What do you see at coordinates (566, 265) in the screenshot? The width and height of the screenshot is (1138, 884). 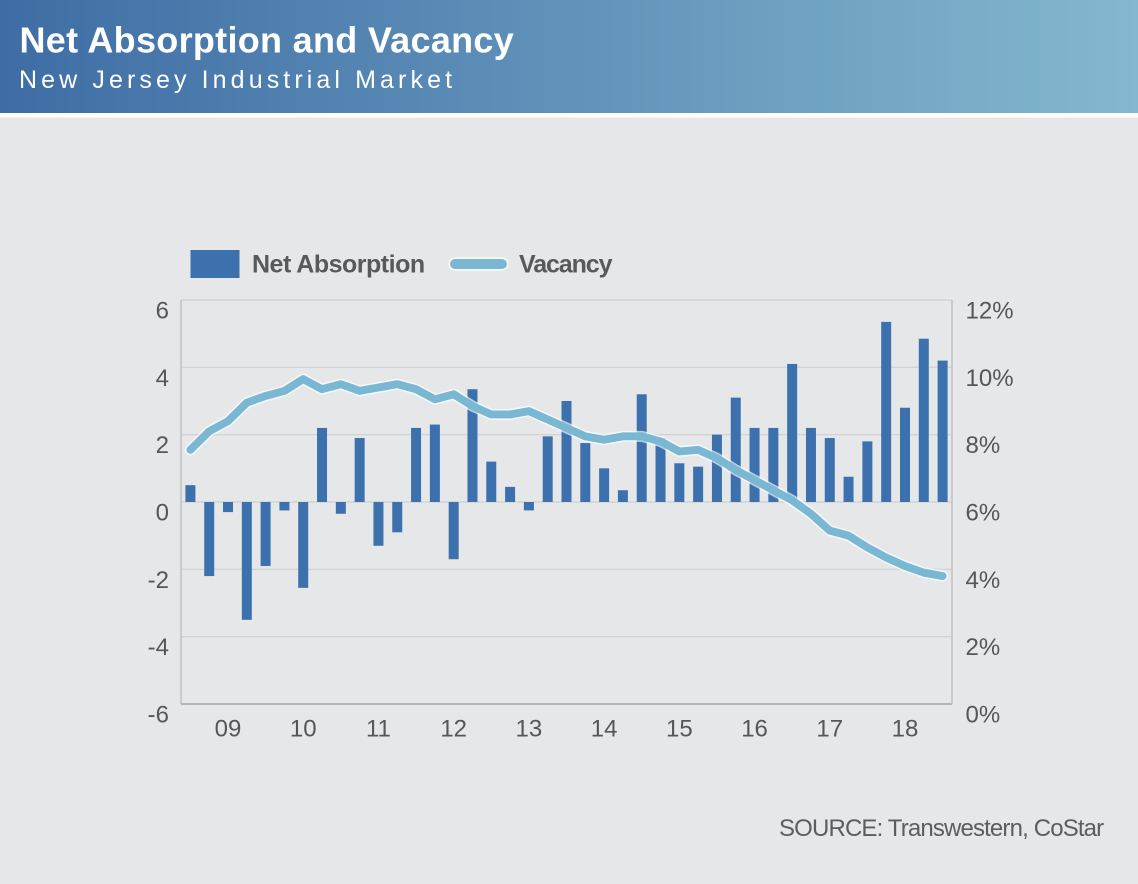 I see `svg-text: Vacancy` at bounding box center [566, 265].